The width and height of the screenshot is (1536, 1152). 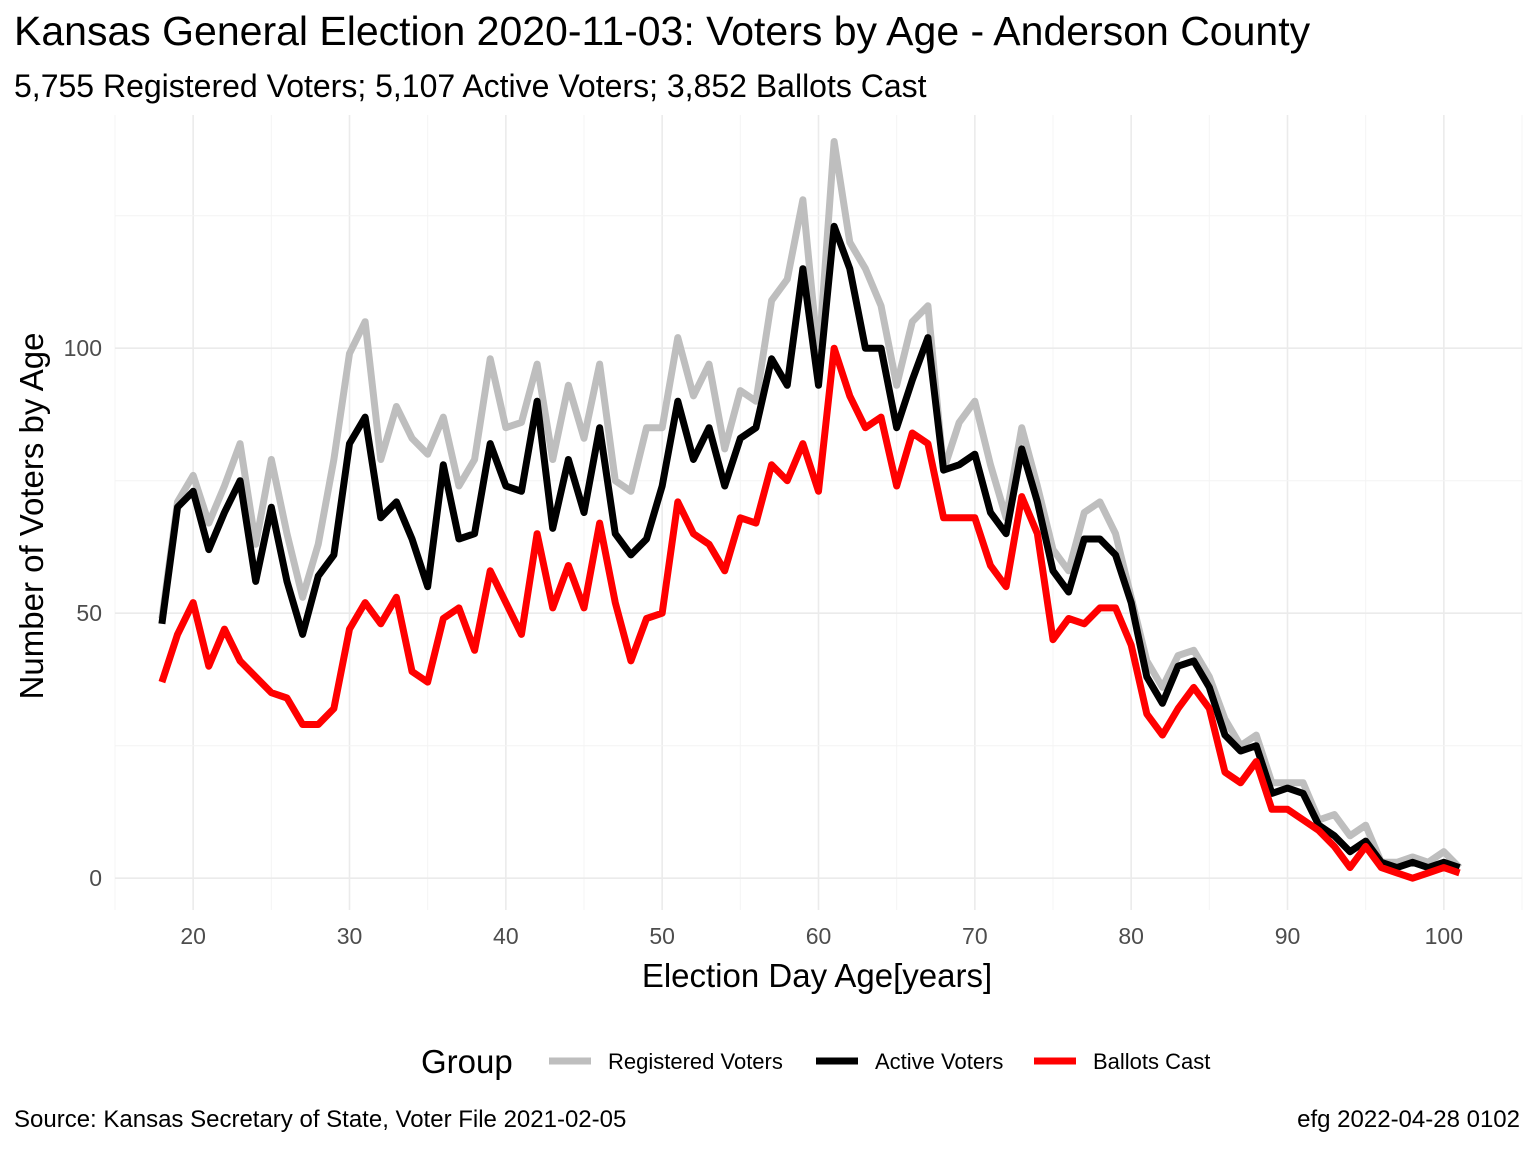 I want to click on x-tick-label: 100, so click(x=1444, y=936).